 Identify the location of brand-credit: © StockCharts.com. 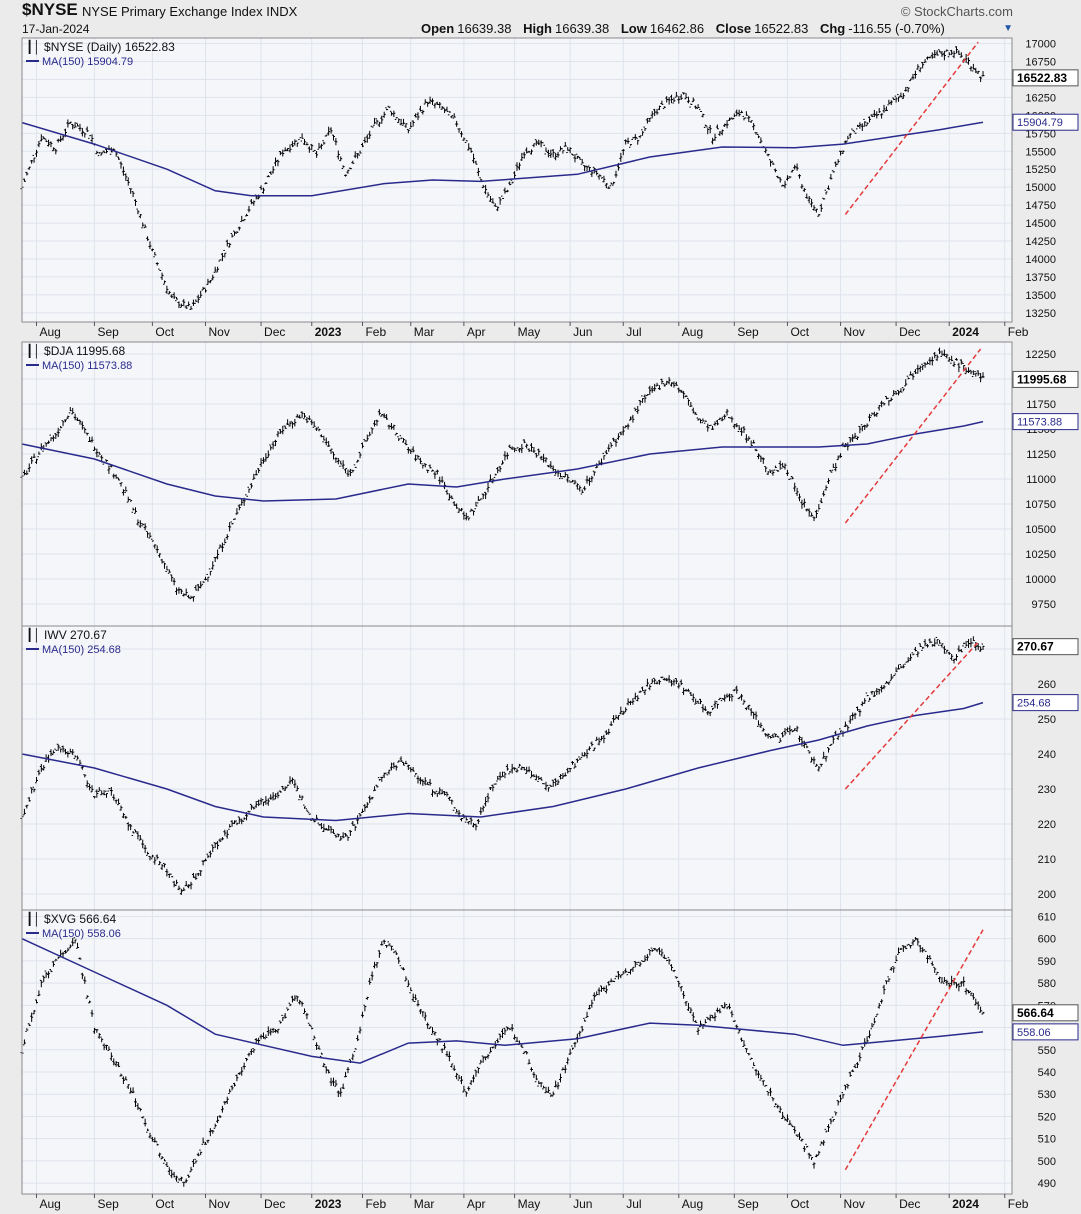
(956, 11).